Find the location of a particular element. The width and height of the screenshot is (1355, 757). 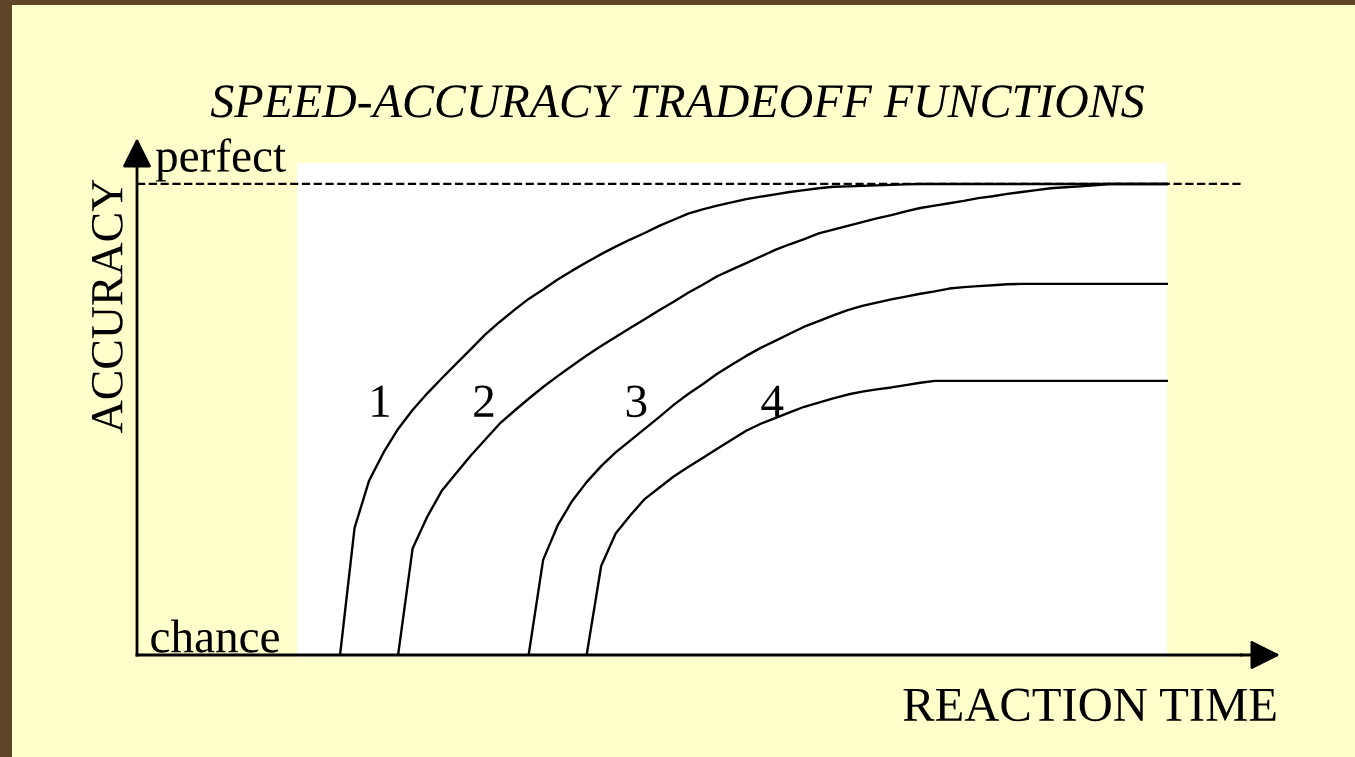

ref-line-label: perfect is located at coordinates (220, 160).